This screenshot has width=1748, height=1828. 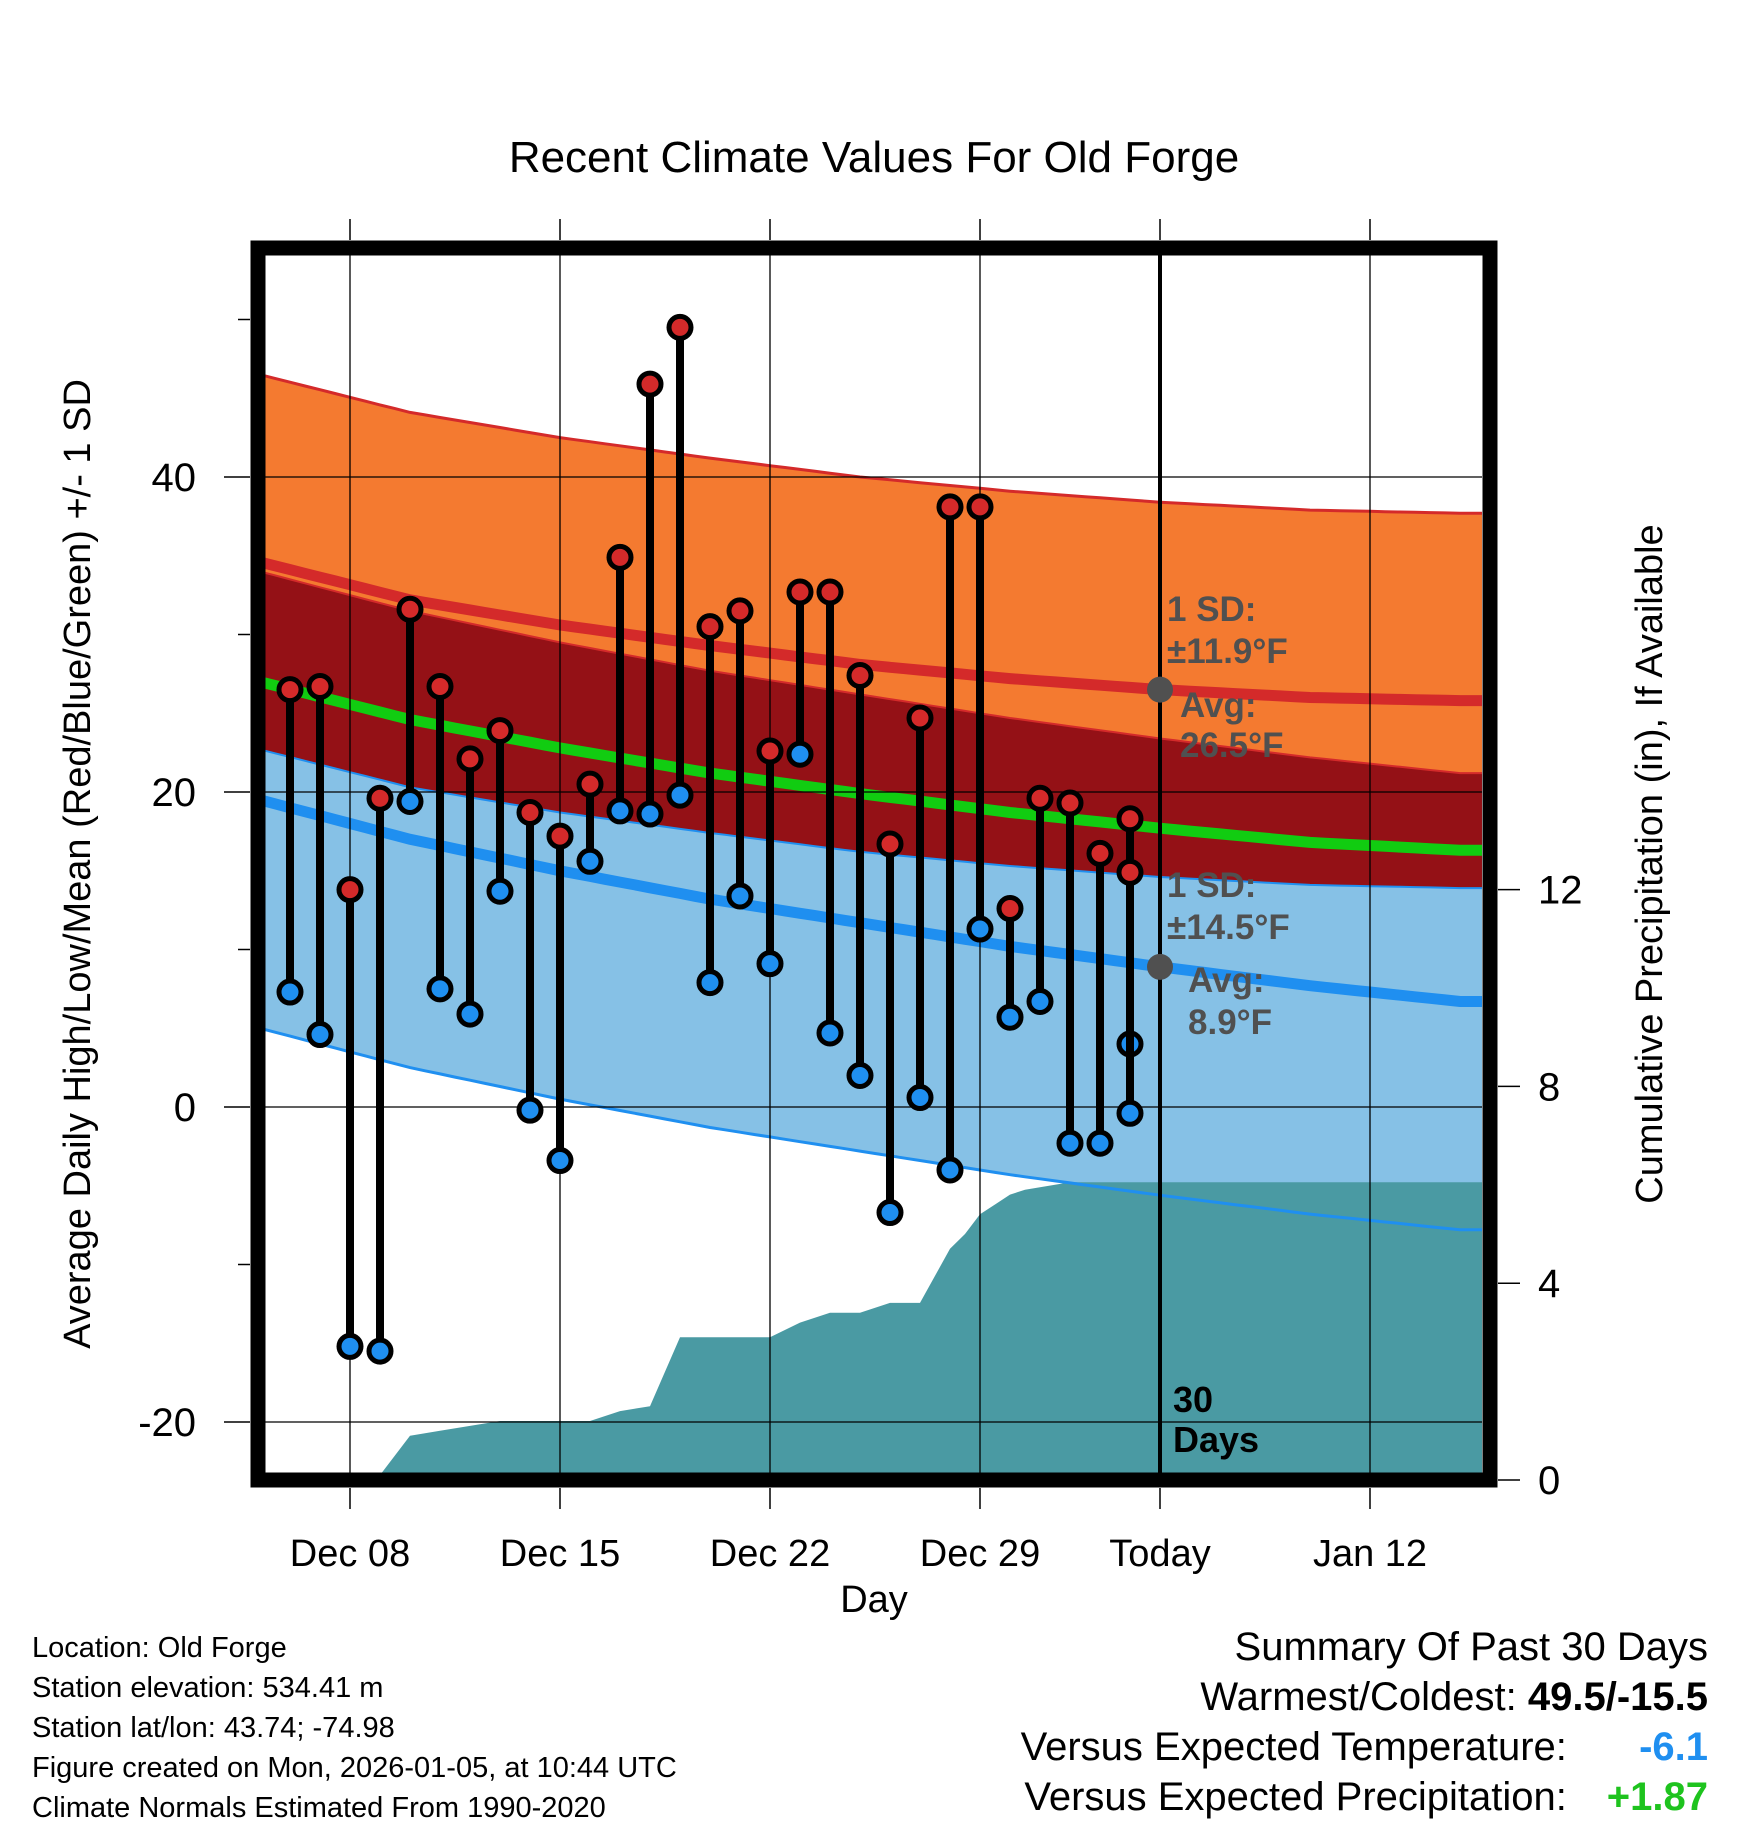 What do you see at coordinates (174, 478) in the screenshot?
I see `y-tick-label: 40` at bounding box center [174, 478].